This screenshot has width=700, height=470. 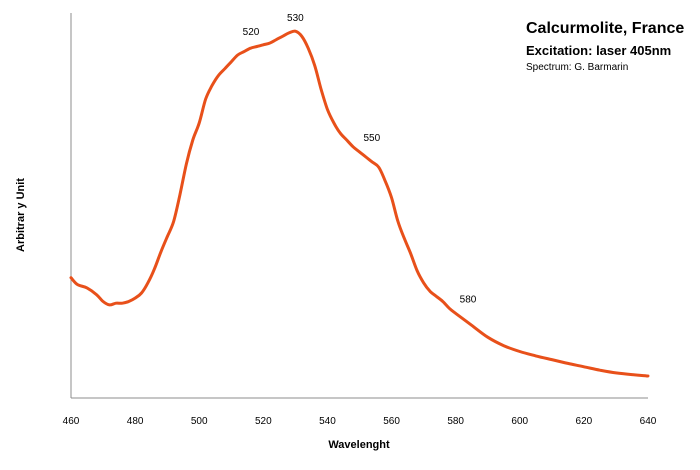 I want to click on annotation-label: 530, so click(x=295, y=18).